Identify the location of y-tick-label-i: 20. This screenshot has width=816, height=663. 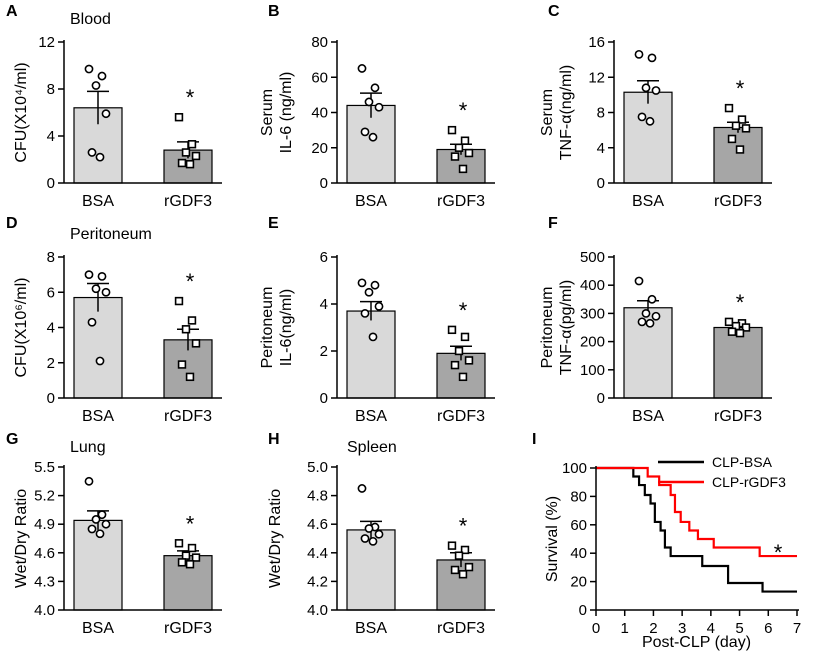
(578, 582).